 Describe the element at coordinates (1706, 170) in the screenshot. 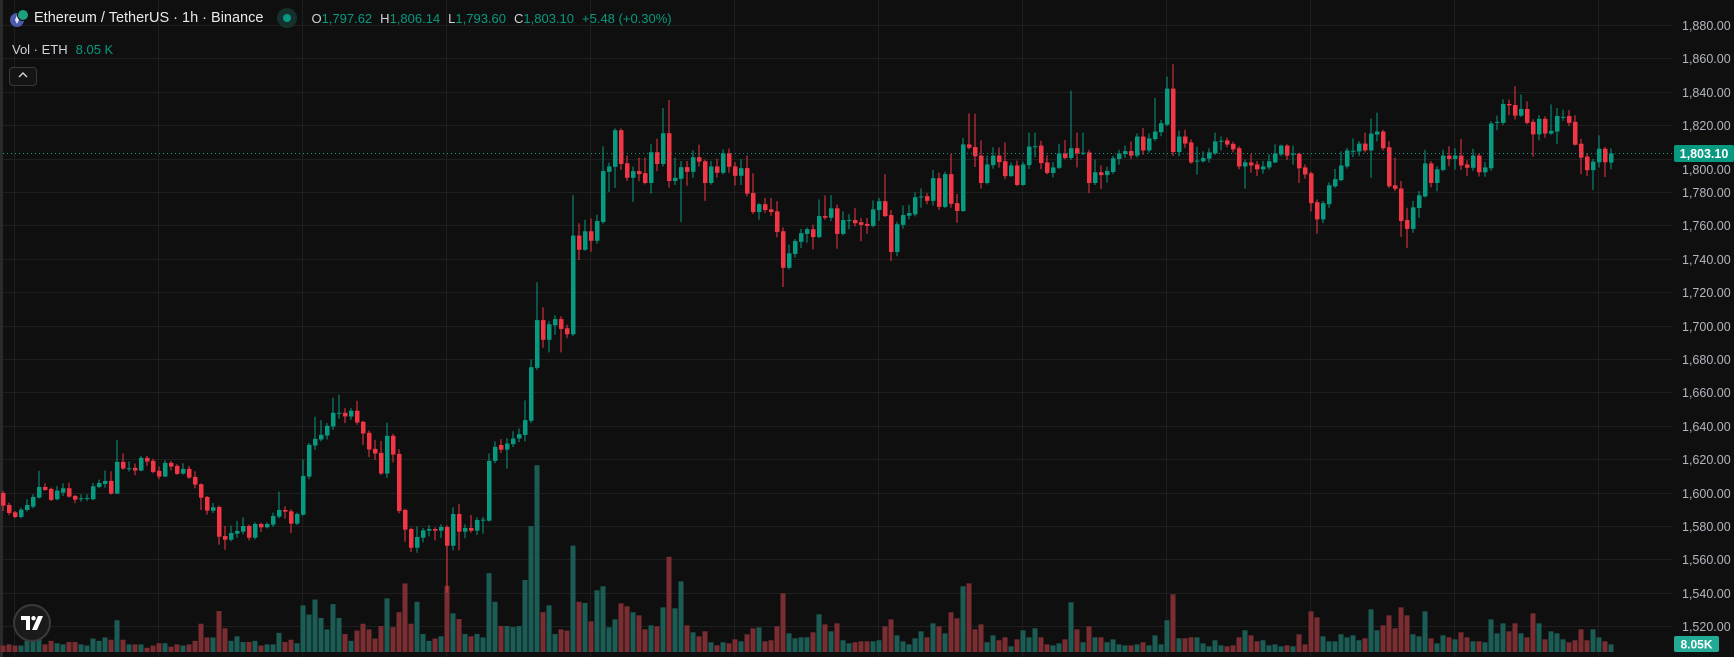

I see `price-tick-label: 1,800.00` at that location.